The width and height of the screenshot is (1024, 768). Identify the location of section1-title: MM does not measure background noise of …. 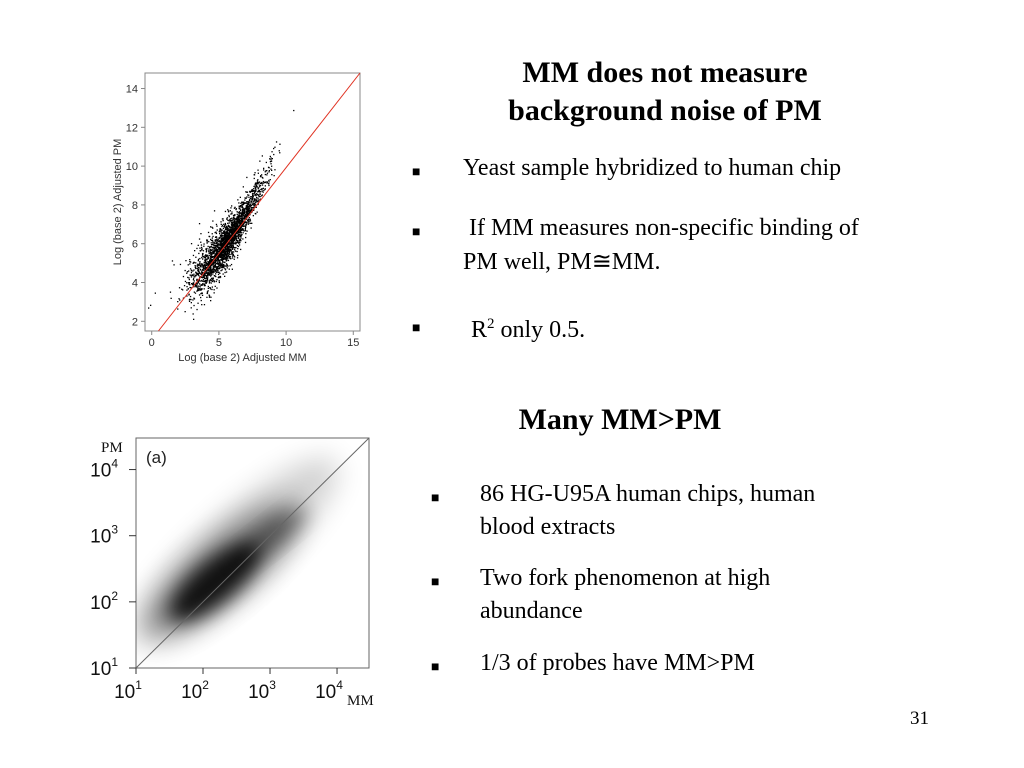
(665, 92).